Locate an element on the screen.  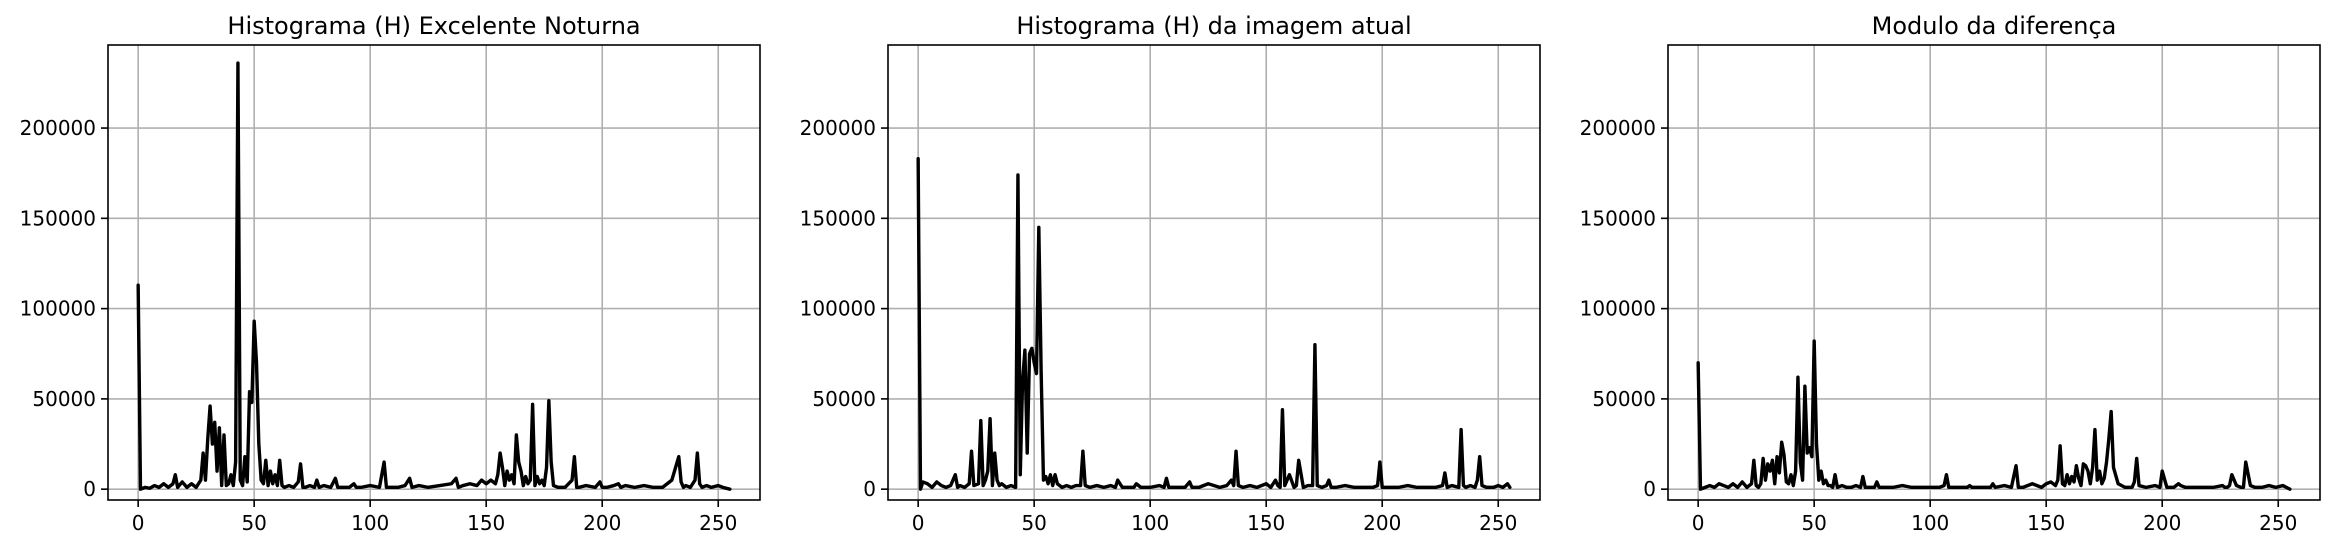
chart-title: Histograma (H) da imagem atual is located at coordinates (1213, 26).